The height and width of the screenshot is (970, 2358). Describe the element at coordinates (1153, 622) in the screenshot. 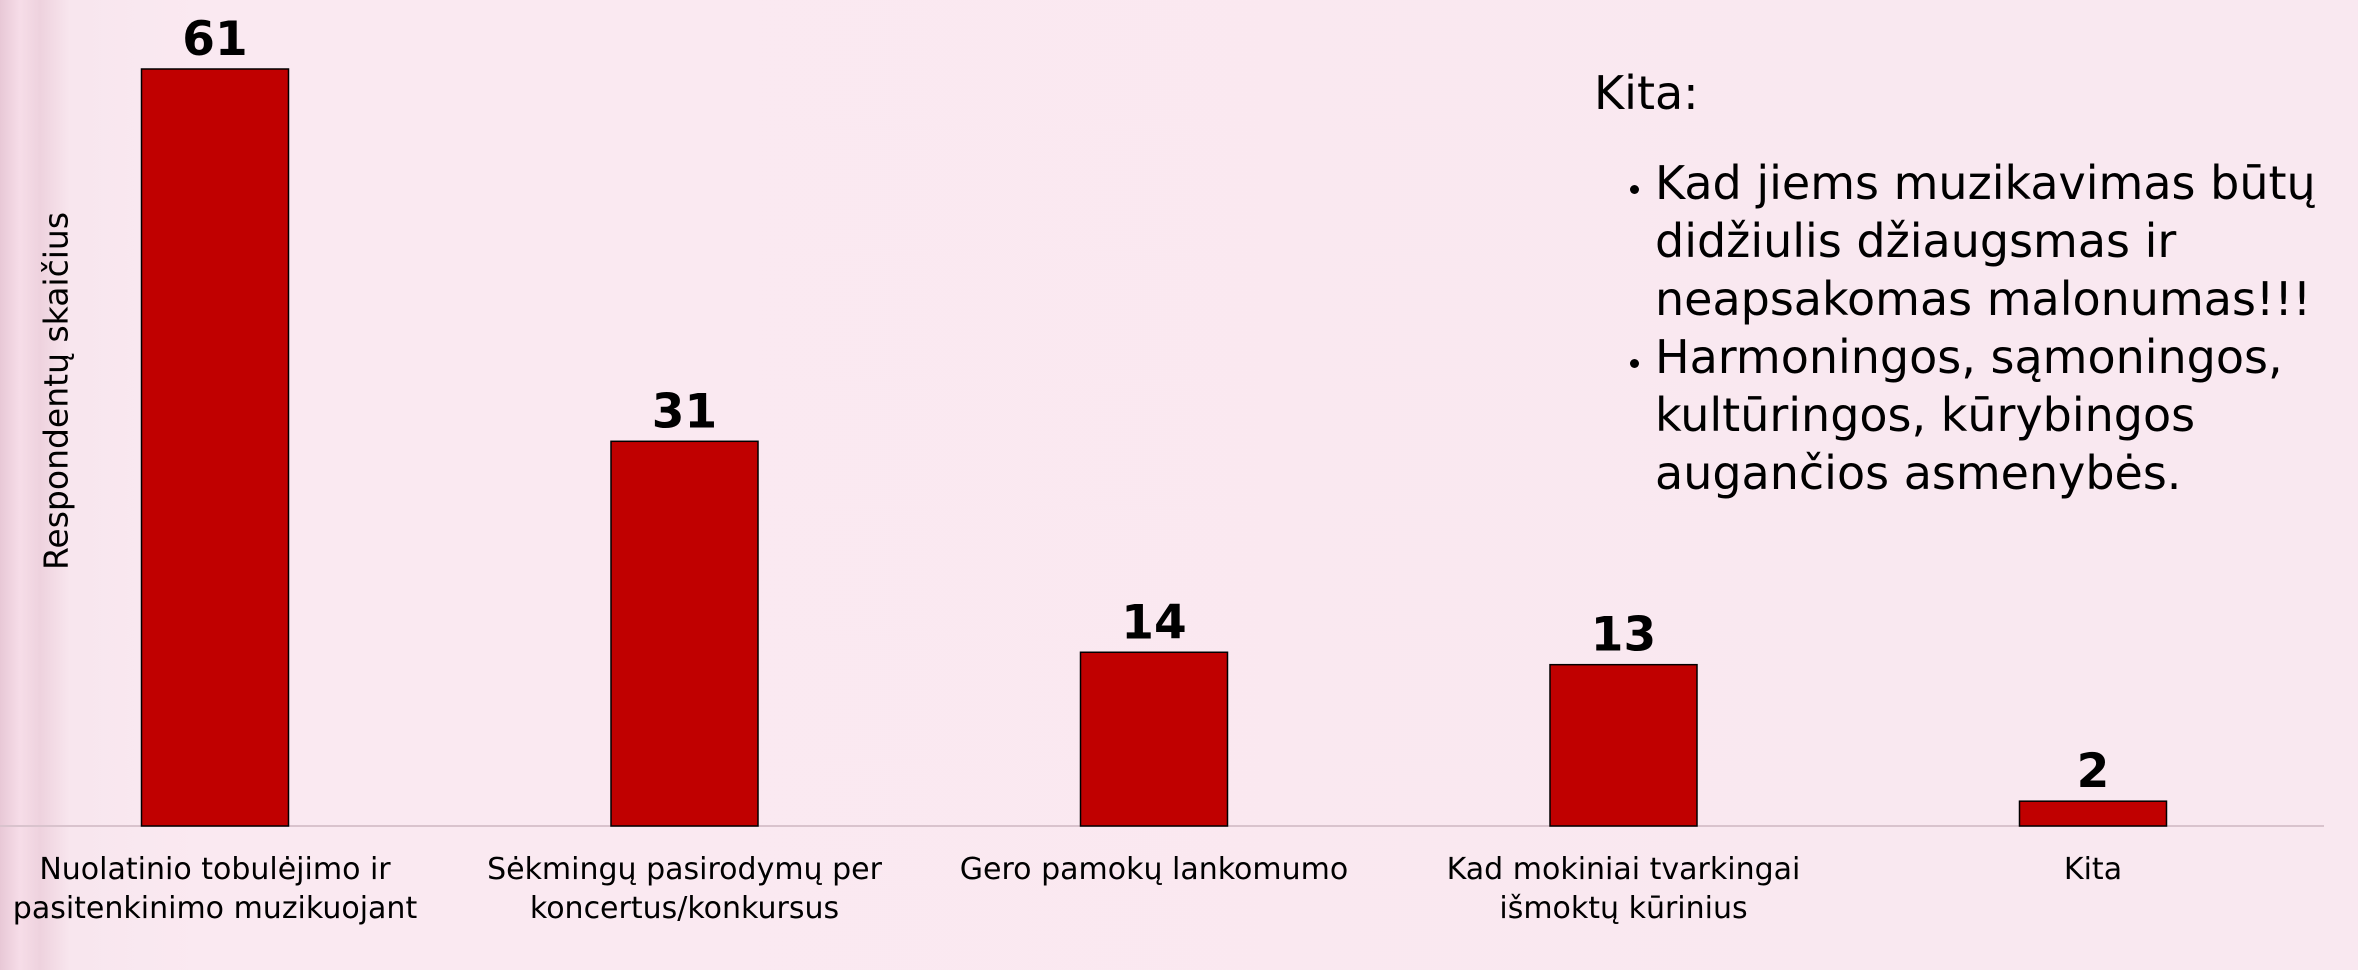

I see `data-label: 14` at that location.